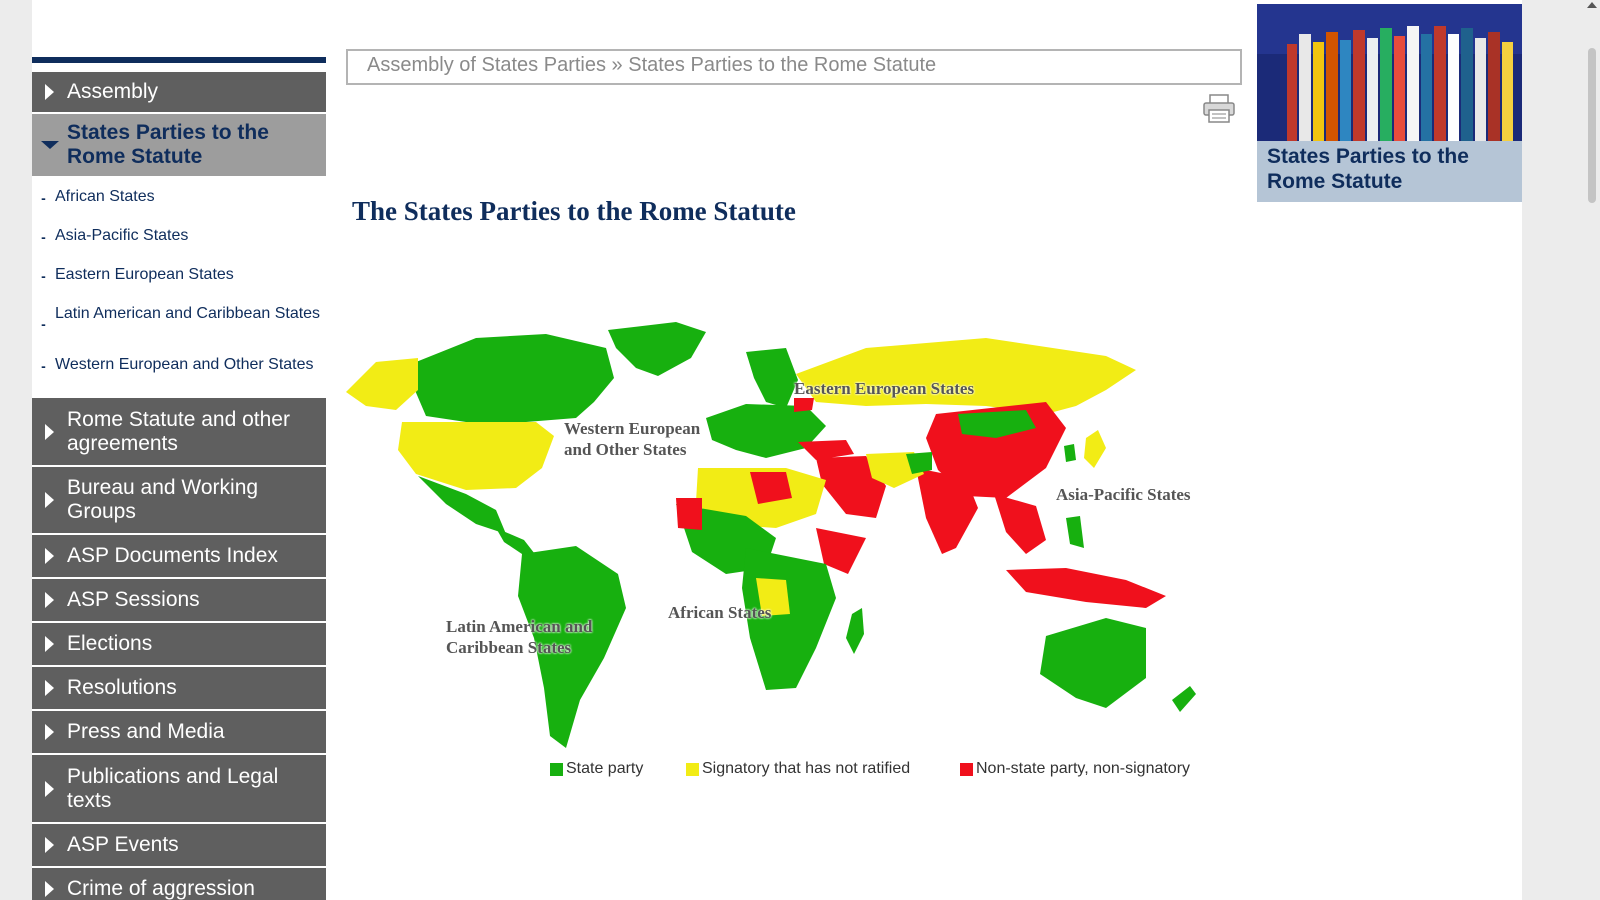 This screenshot has width=1600, height=900. Describe the element at coordinates (657, 349) in the screenshot. I see `map-greenland` at that location.